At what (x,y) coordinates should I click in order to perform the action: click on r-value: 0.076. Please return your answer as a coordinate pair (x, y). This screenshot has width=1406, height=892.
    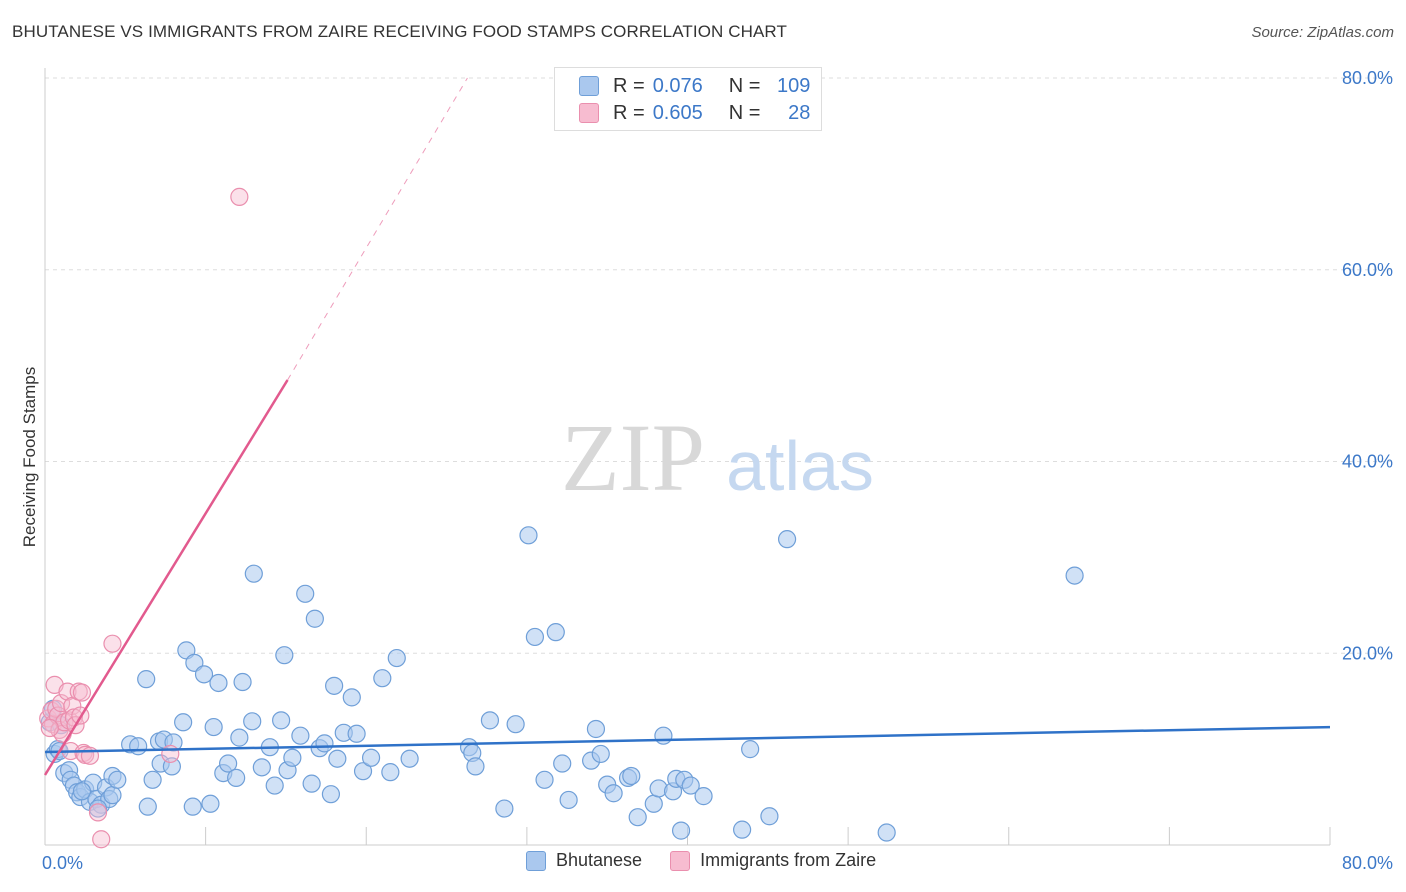
    Looking at the image, I should click on (677, 85).